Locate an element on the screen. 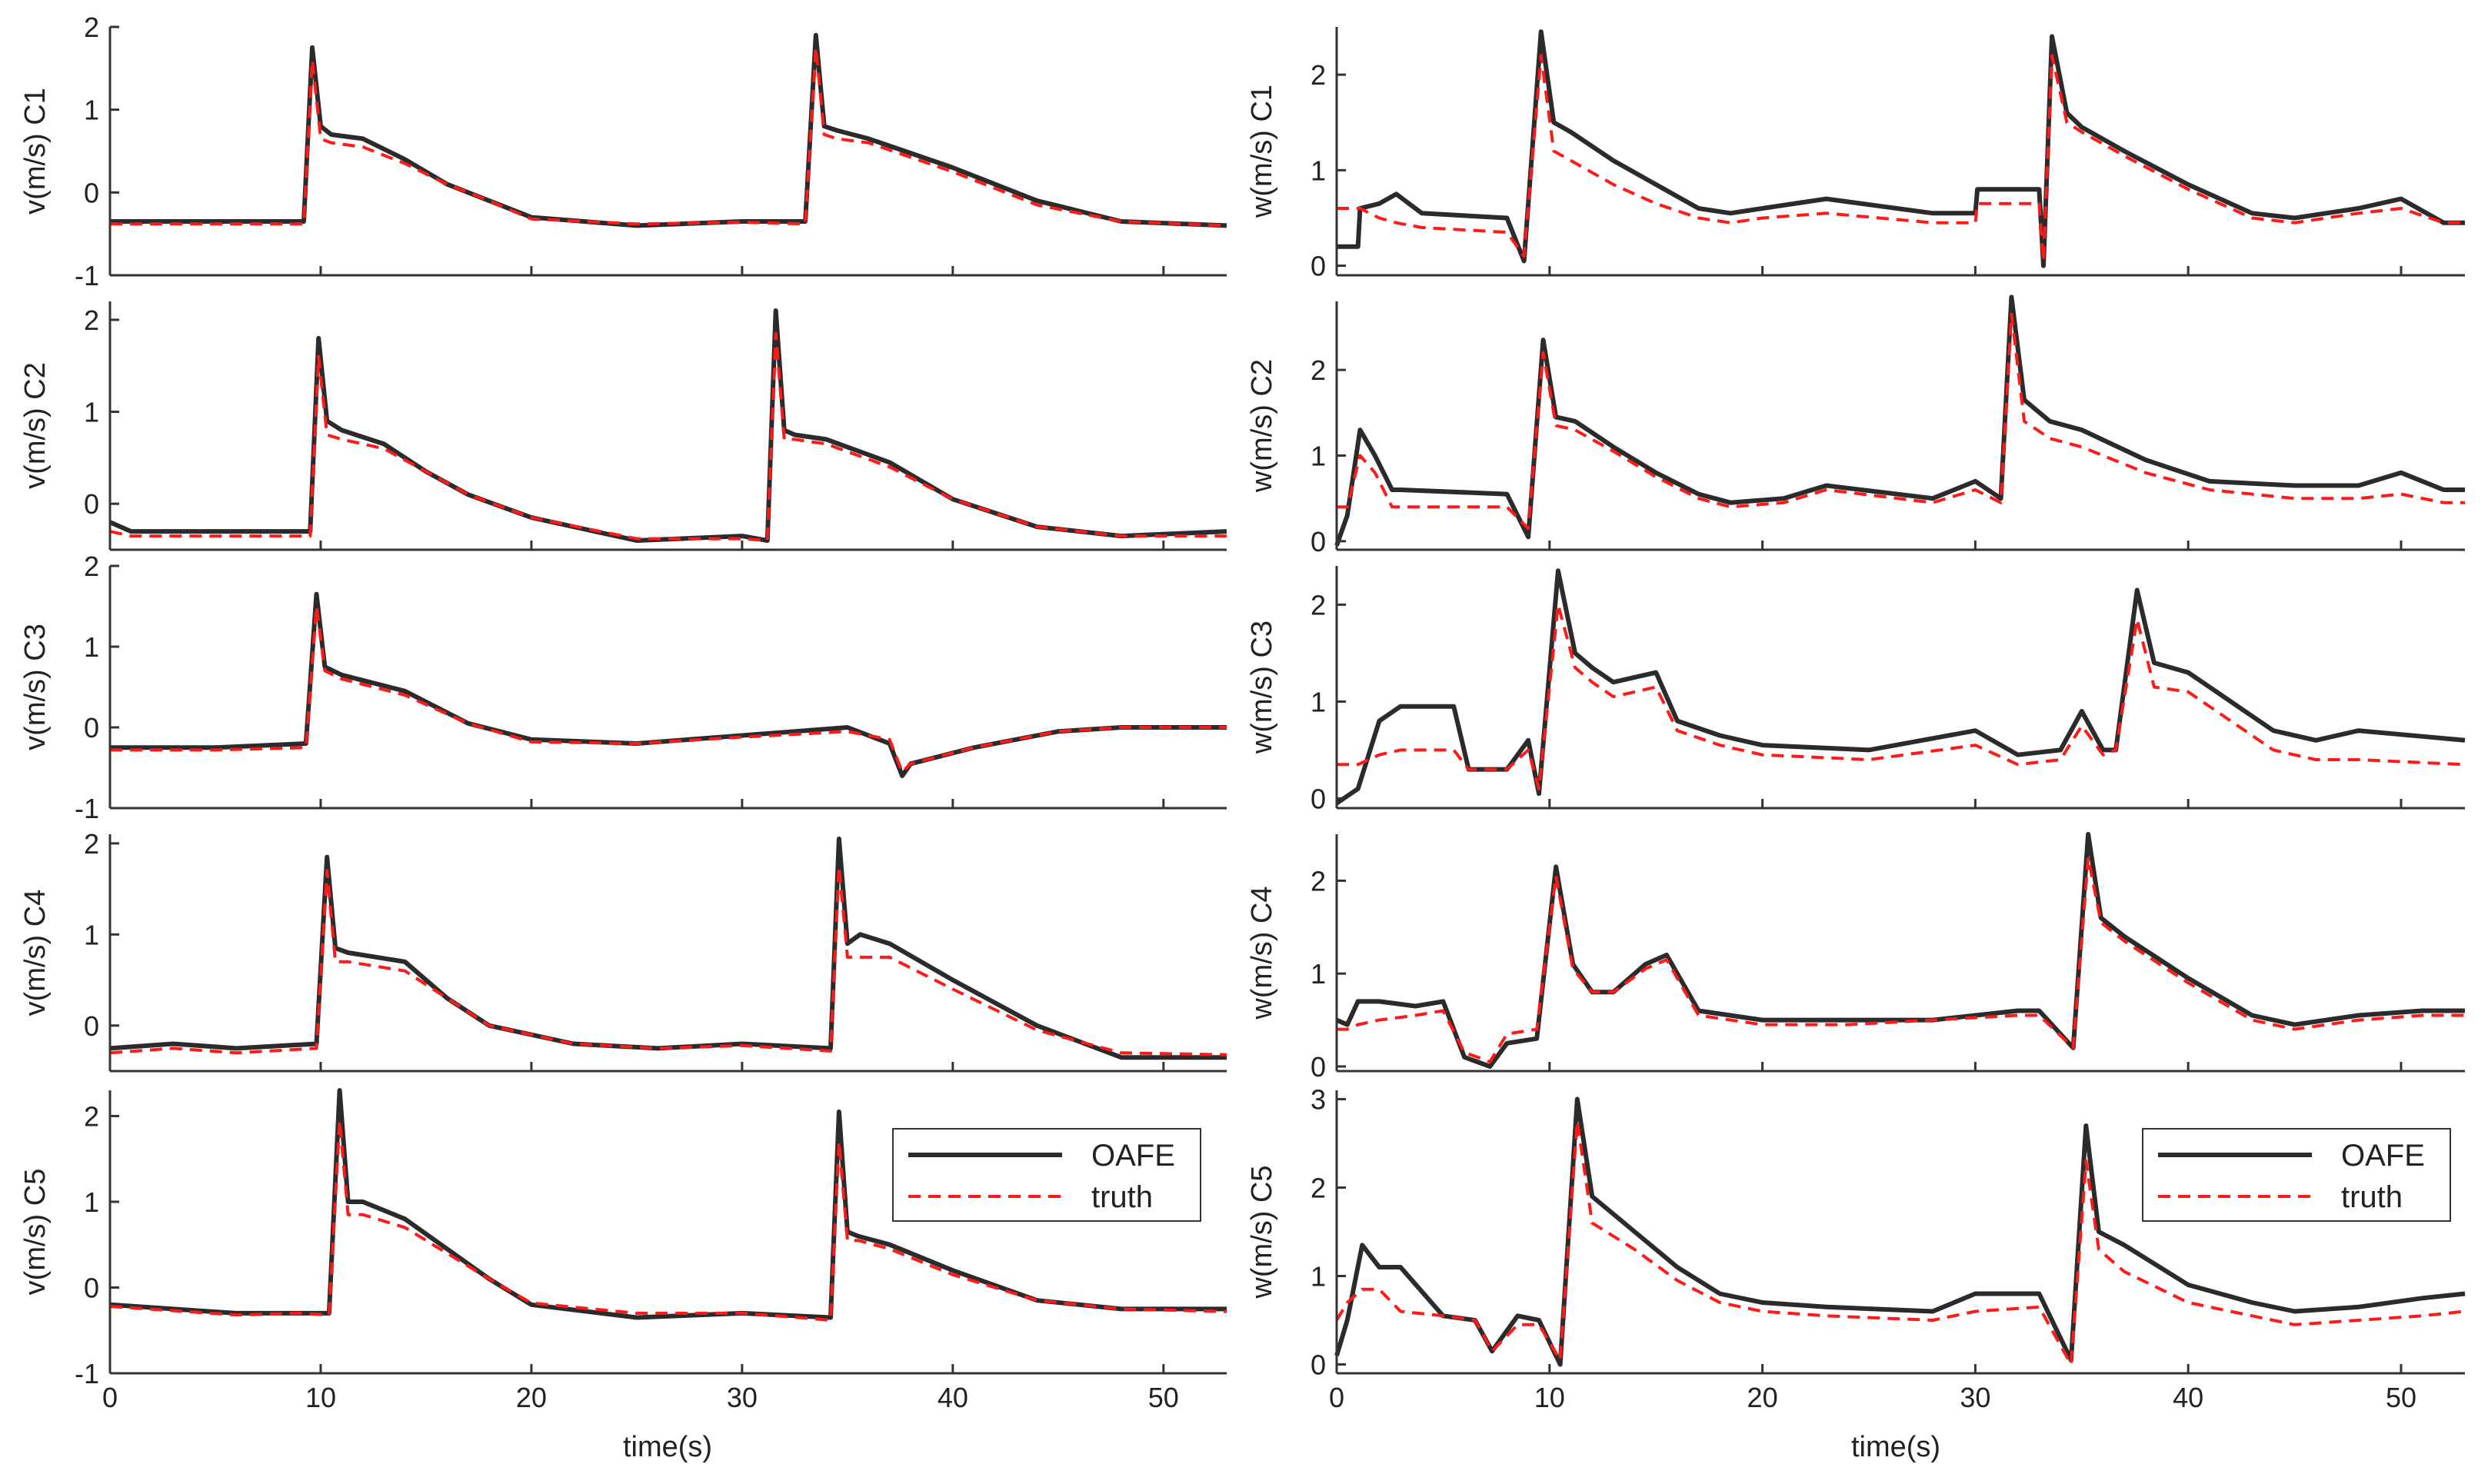  subplot-vC4: 0 1 2 v(m/s) C4 is located at coordinates (623, 950).